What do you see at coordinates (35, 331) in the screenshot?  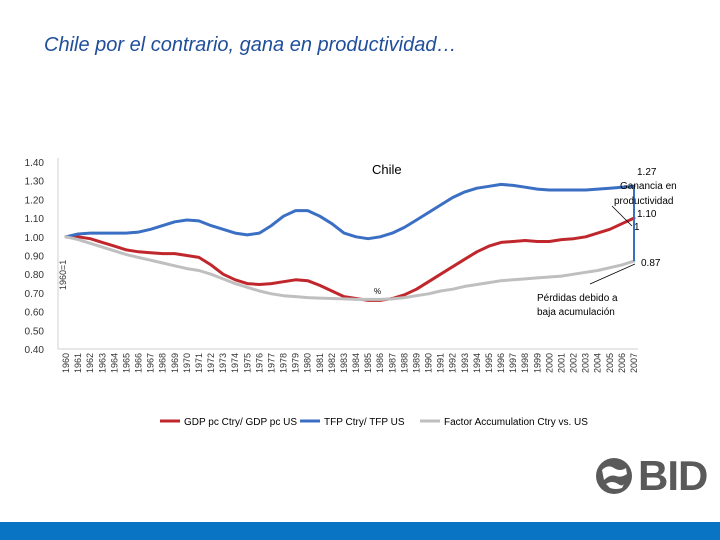 I see `y-tick-label: 0.50` at bounding box center [35, 331].